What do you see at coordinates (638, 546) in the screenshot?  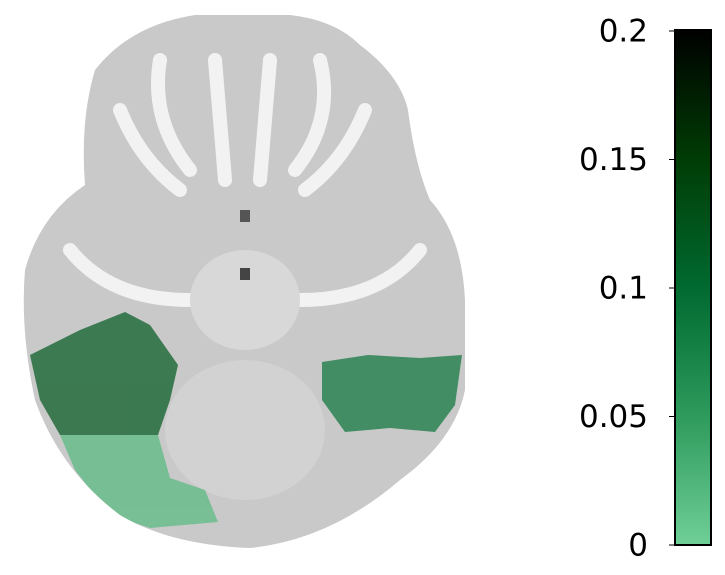 I see `colorbar-tick-label: 0` at bounding box center [638, 546].